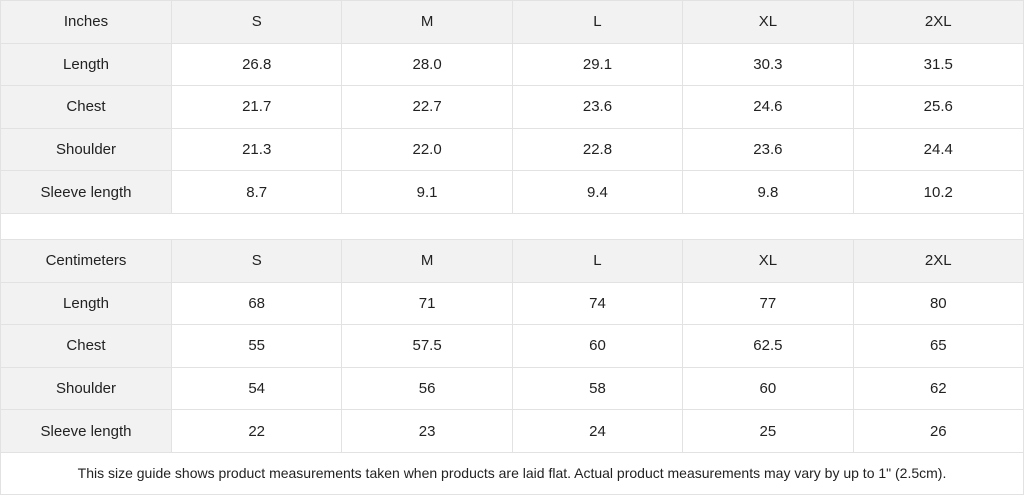 The height and width of the screenshot is (495, 1024). I want to click on measurement-cell: 29.1, so click(597, 64).